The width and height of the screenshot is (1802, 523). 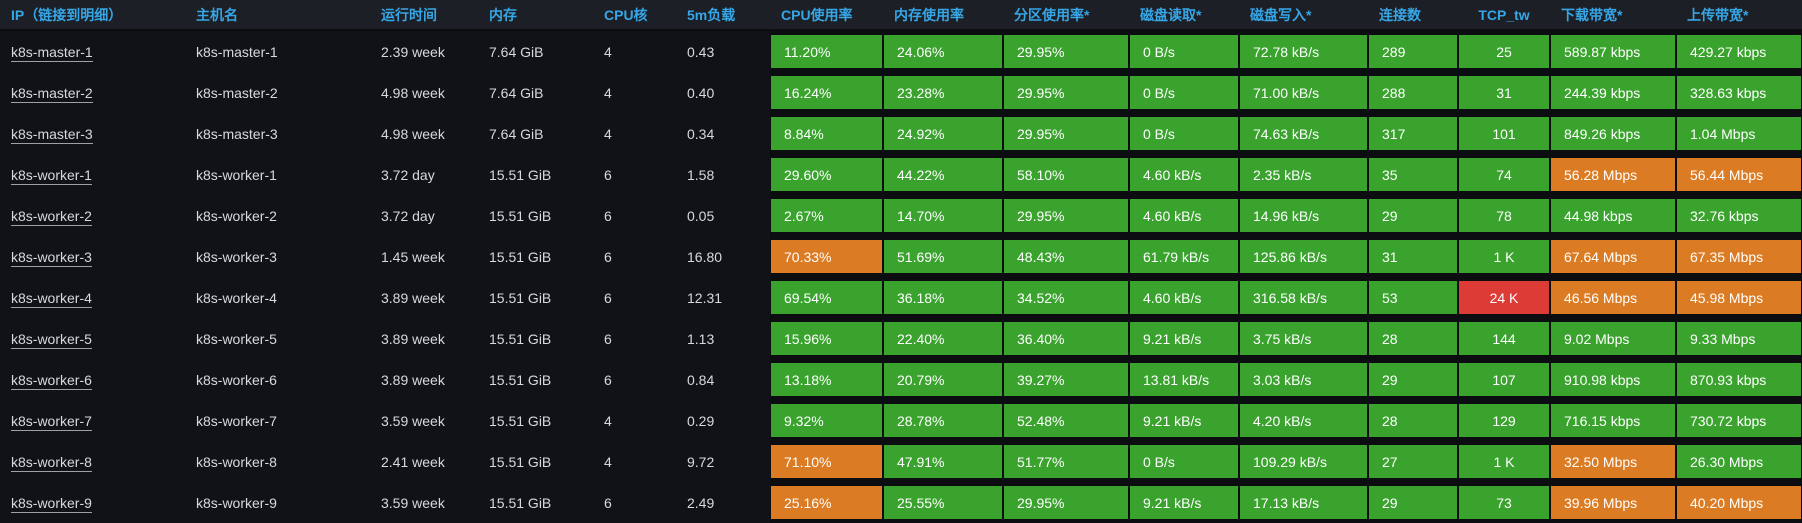 I want to click on cell-uptime: 3.59 week, so click(x=424, y=420).